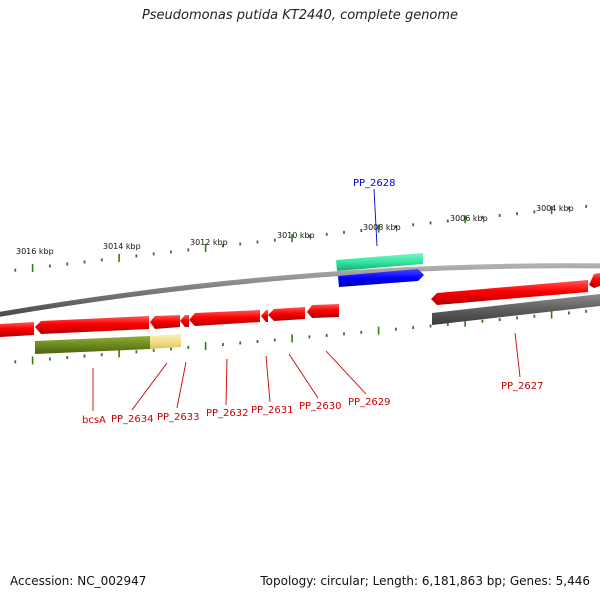 The width and height of the screenshot is (600, 600). What do you see at coordinates (517, 355) in the screenshot?
I see `leader-pp2627` at bounding box center [517, 355].